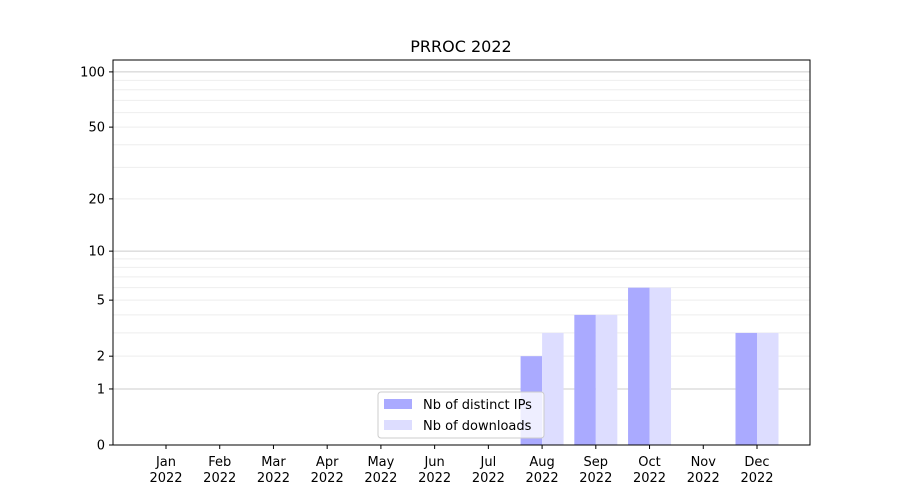  Describe the element at coordinates (96, 252) in the screenshot. I see `y-tick-label: 10` at that location.